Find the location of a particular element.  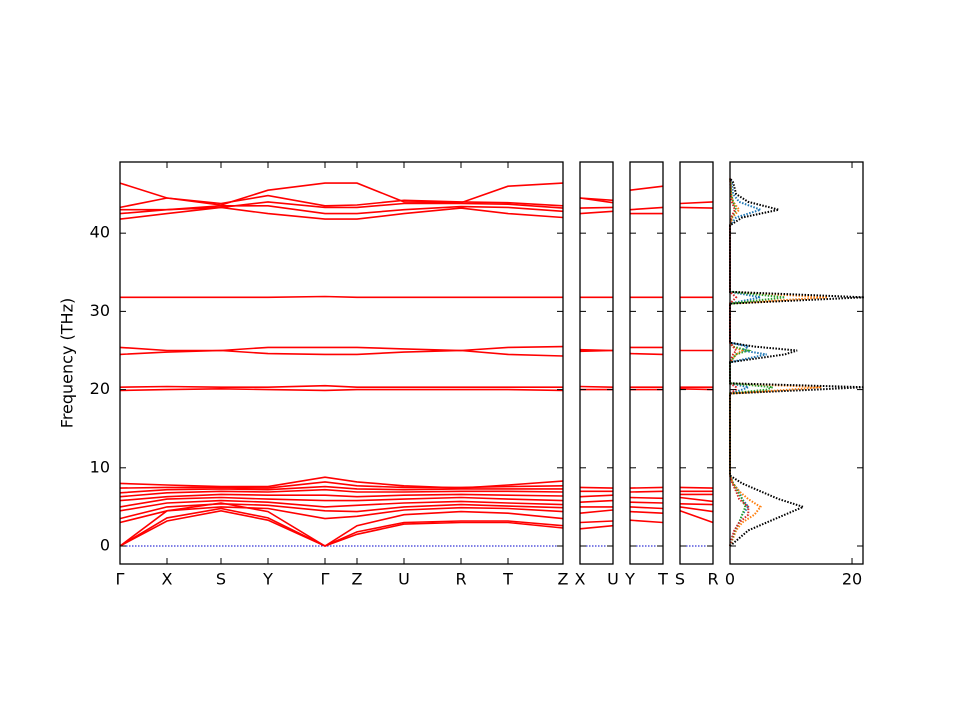

y-tick-label: 30 is located at coordinates (100, 310).